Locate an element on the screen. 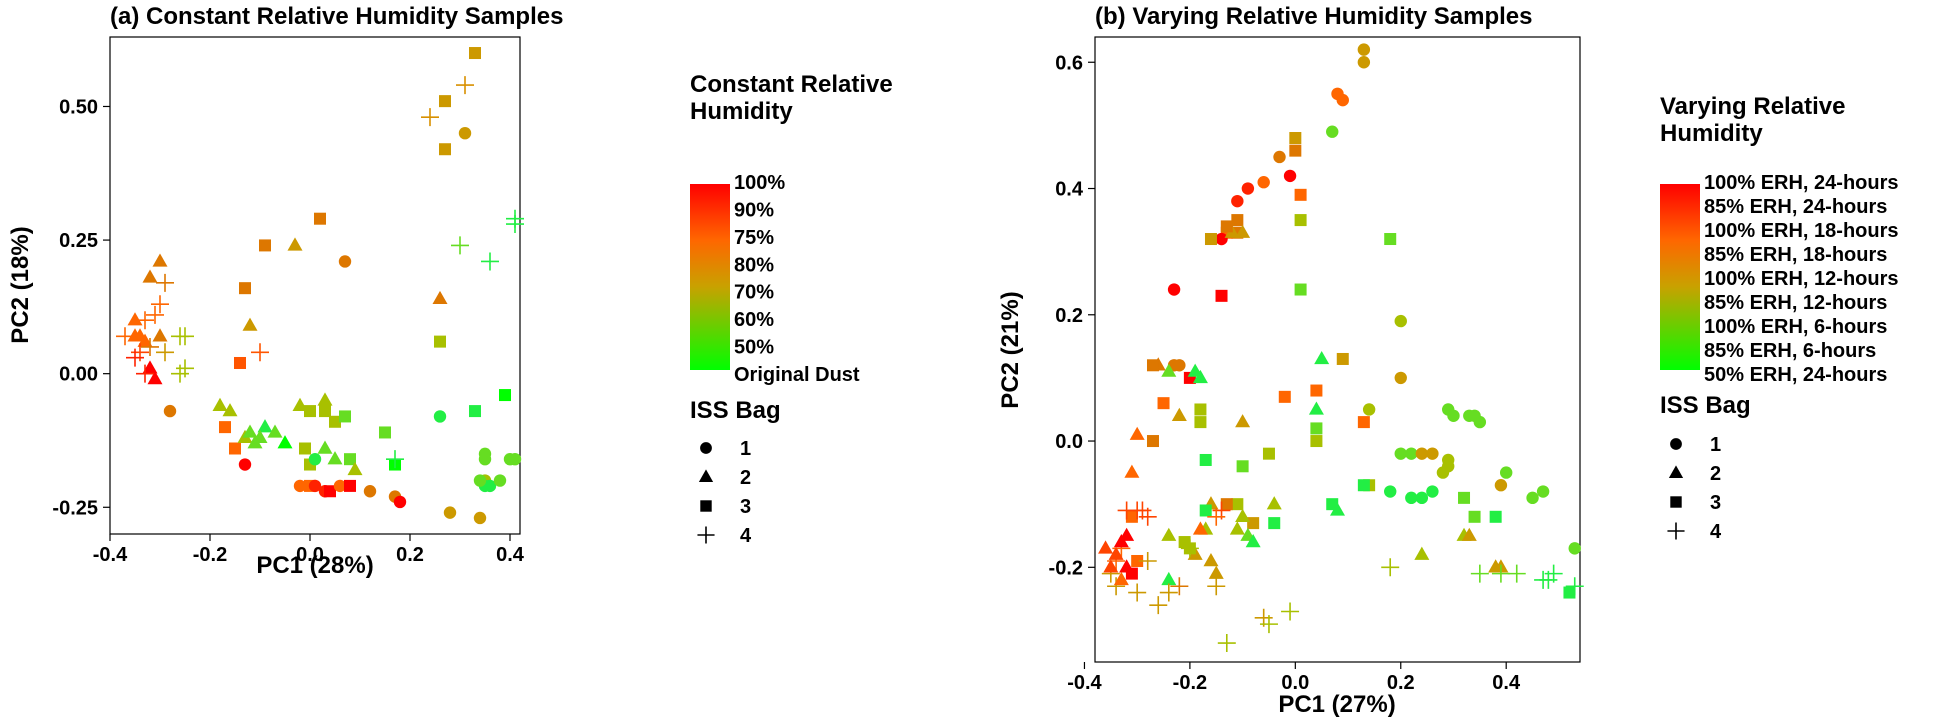 This screenshot has width=1946, height=721. panel-b-shape-legend-label: 2 is located at coordinates (1715, 474).